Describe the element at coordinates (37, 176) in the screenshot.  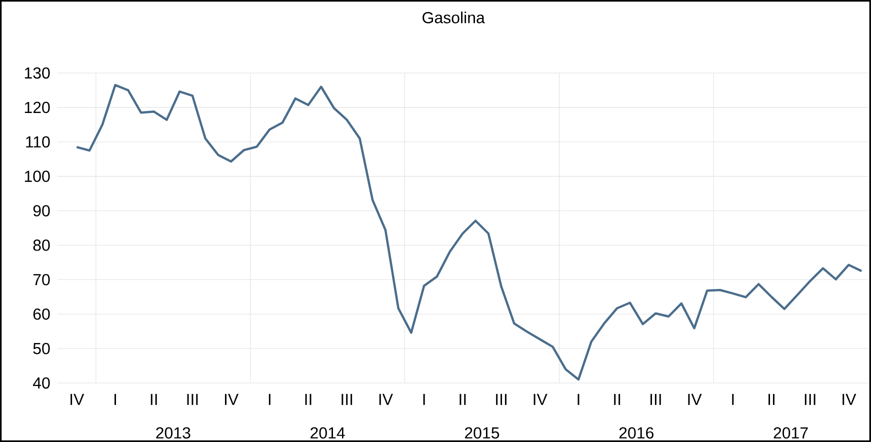
I see `y-tick-label: 100` at that location.